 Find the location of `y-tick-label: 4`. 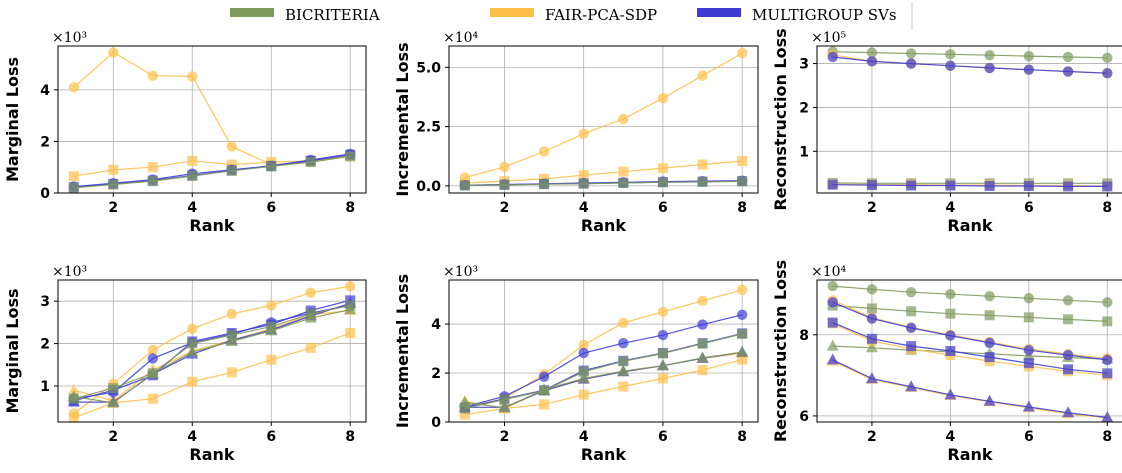

y-tick-label: 4 is located at coordinates (436, 325).